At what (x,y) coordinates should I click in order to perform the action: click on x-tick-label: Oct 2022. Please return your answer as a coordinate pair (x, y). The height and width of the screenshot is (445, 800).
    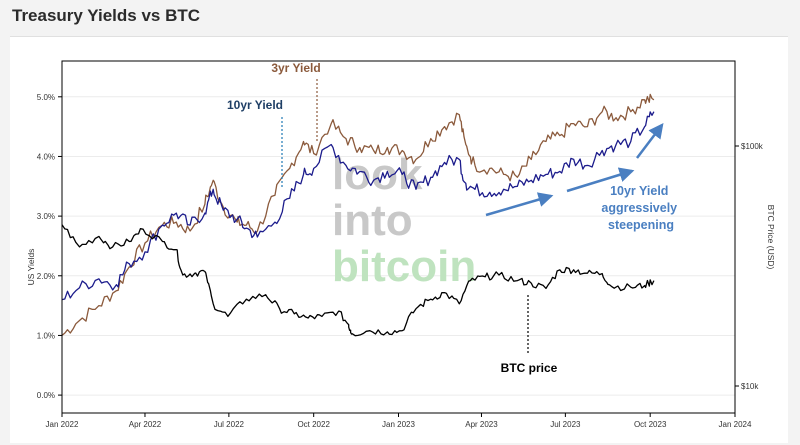
    Looking at the image, I should click on (313, 424).